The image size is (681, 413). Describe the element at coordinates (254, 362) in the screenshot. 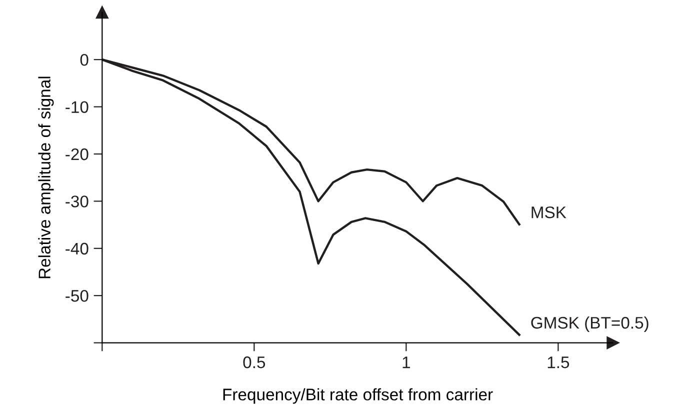

I see `x-tick-label: 0.5` at that location.